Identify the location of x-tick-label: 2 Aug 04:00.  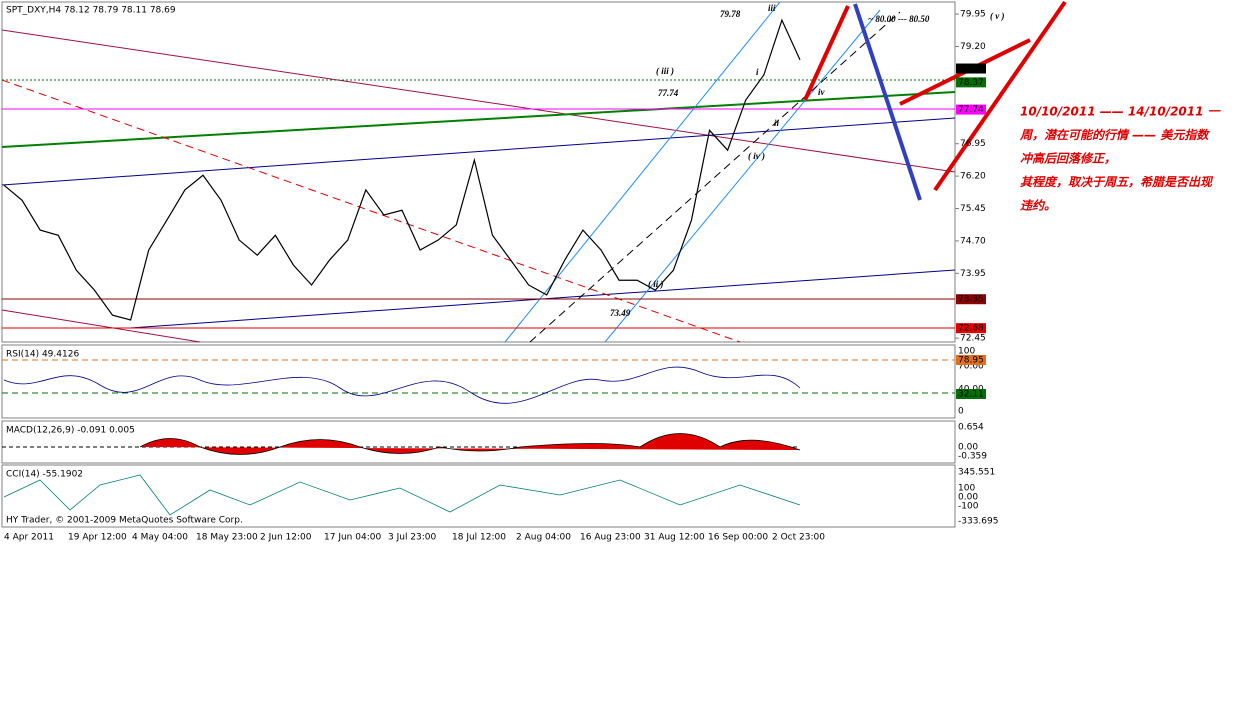
(543, 538).